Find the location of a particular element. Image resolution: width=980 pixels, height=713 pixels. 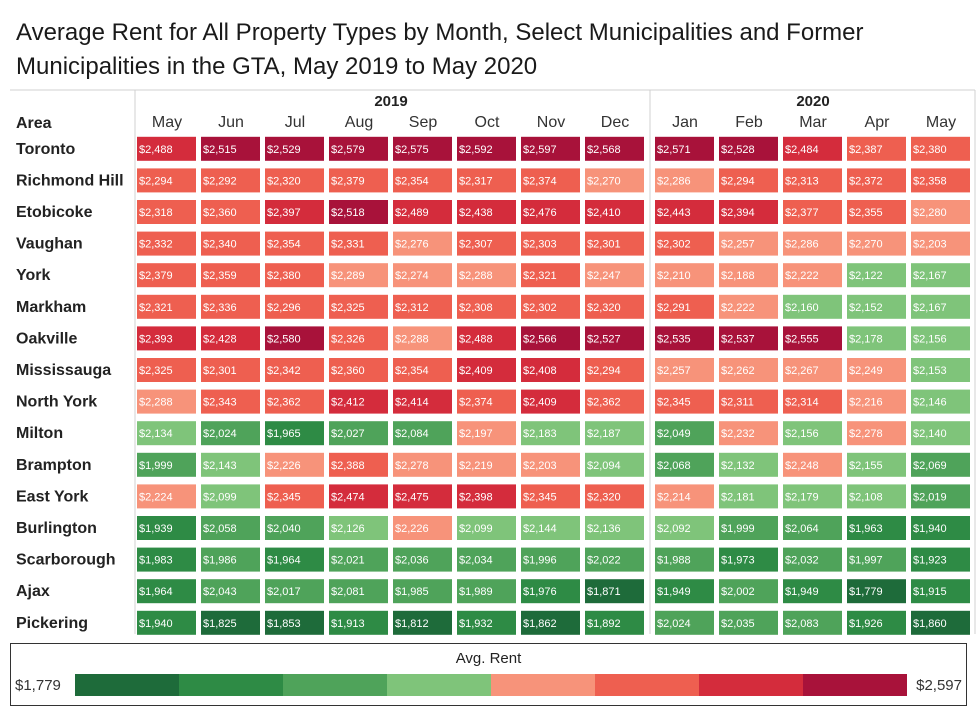

cell-value-label: $2,331 is located at coordinates (348, 245).